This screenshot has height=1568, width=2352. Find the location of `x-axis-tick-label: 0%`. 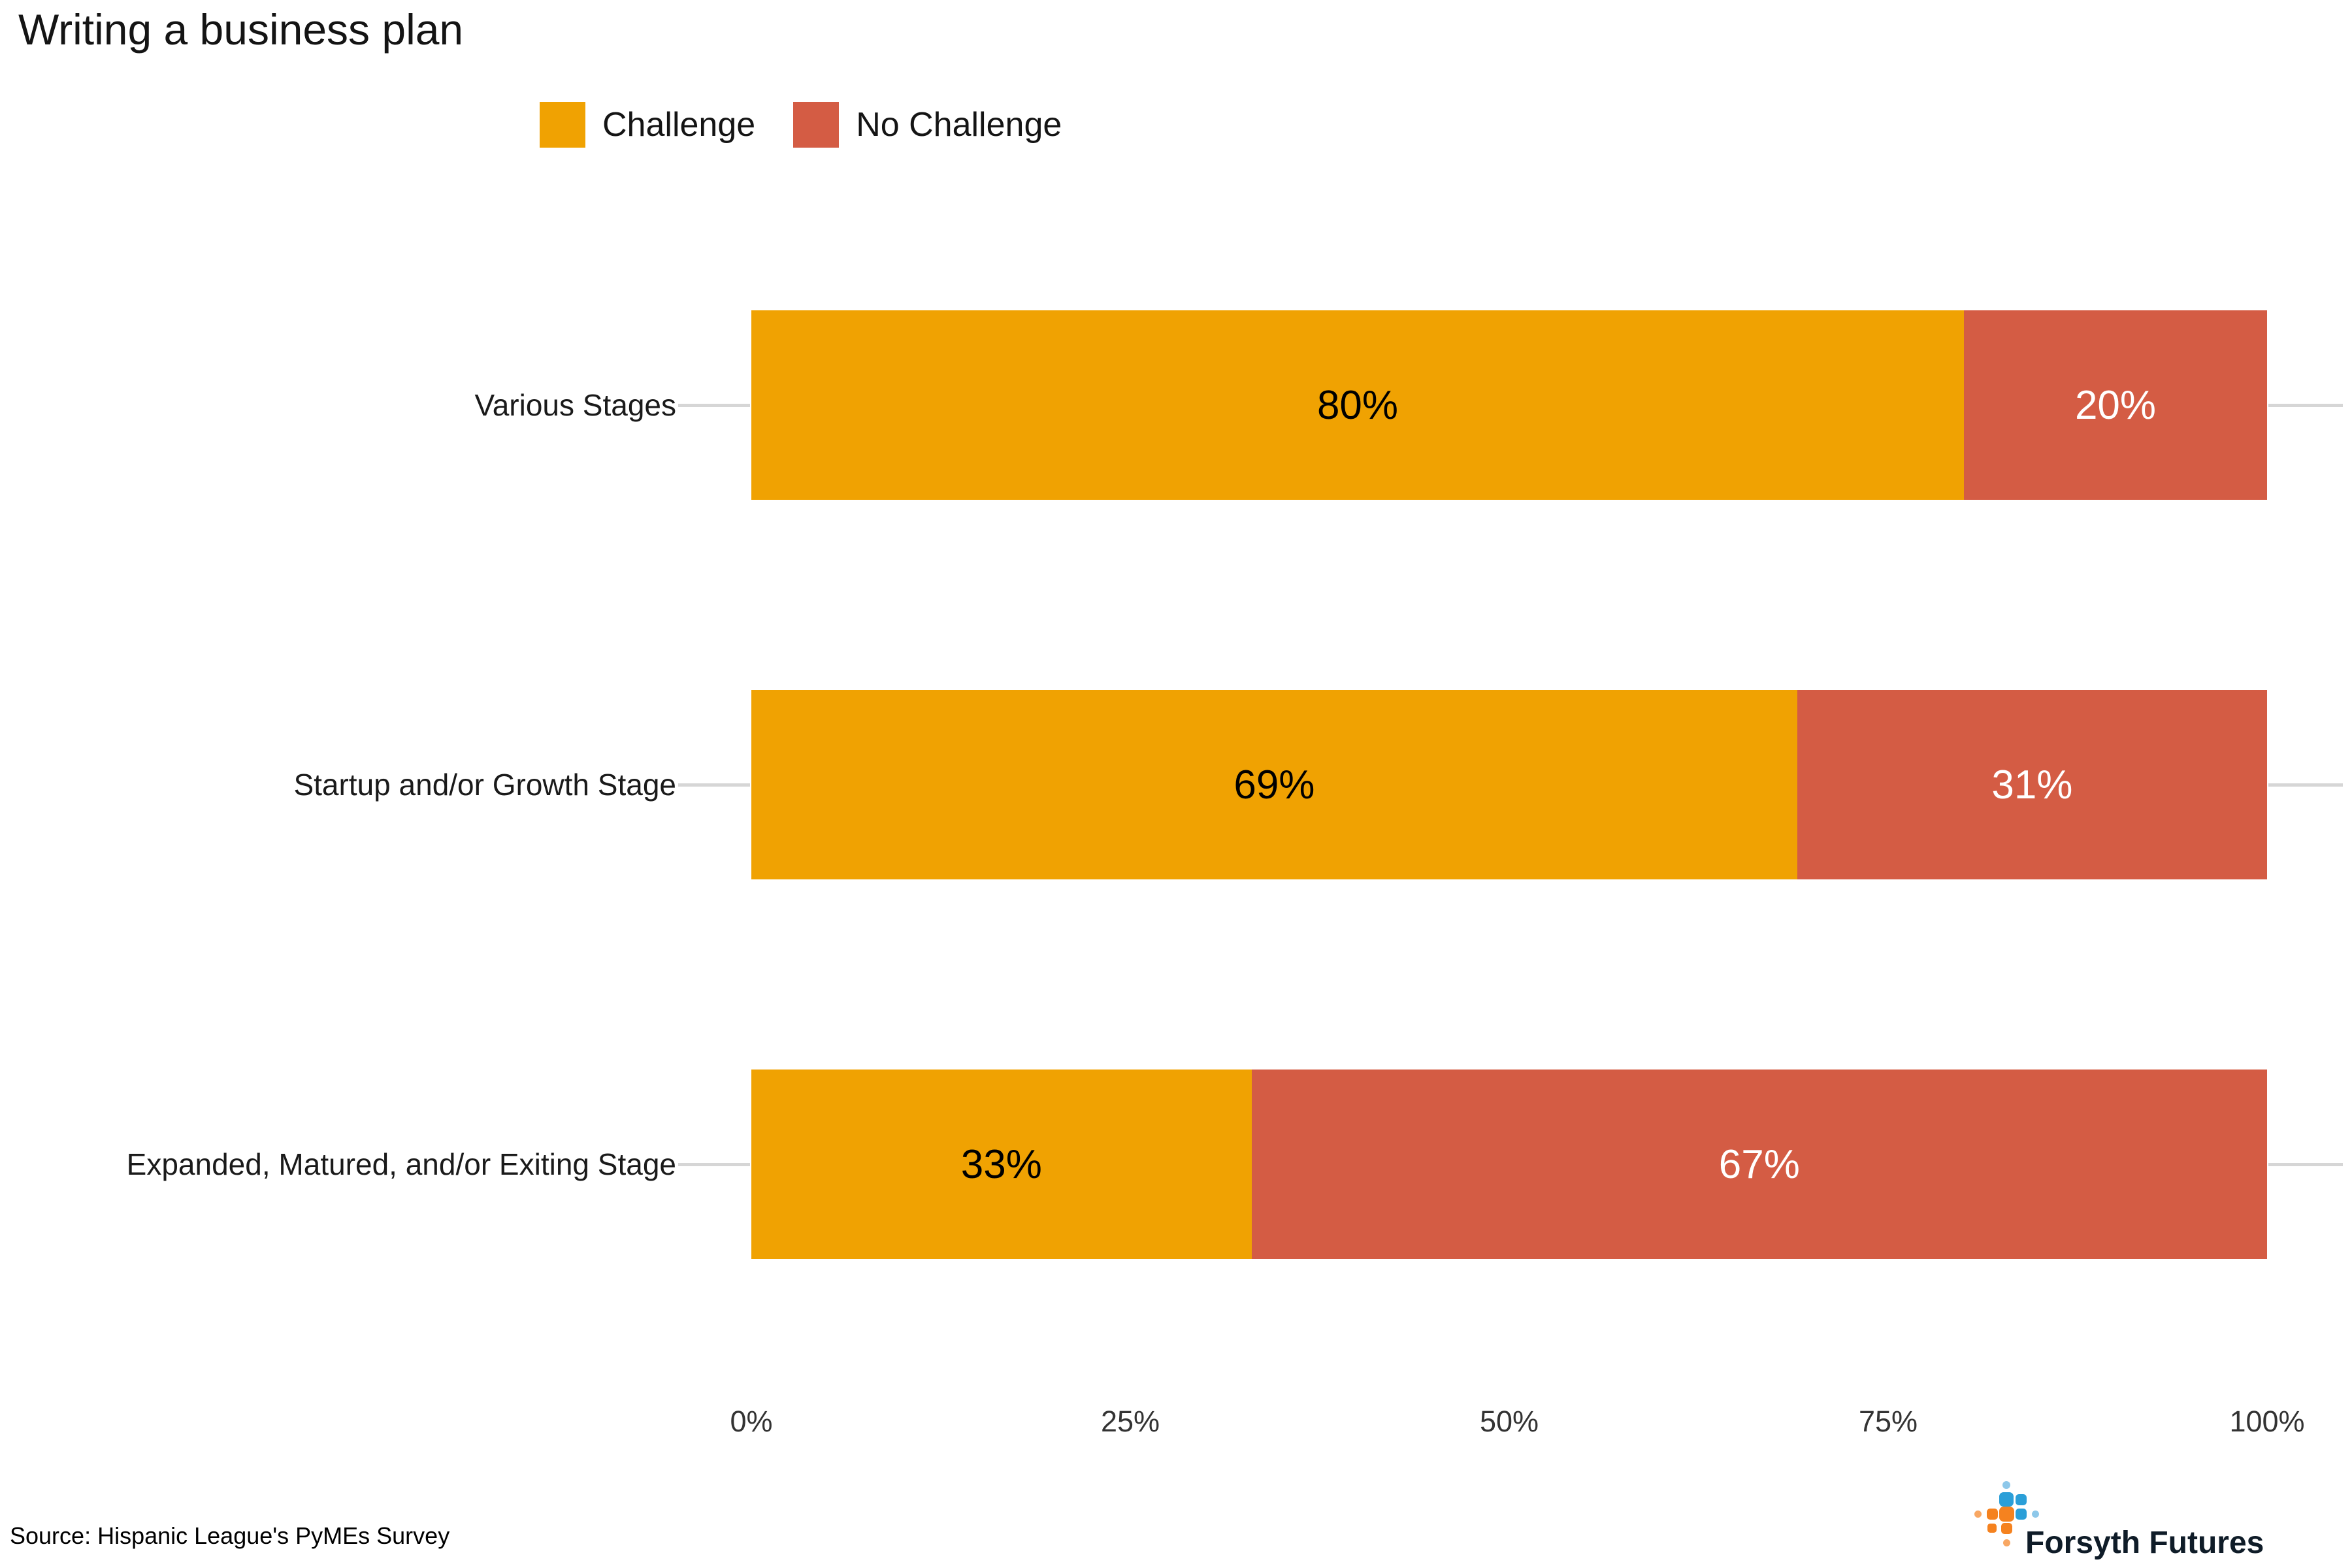

x-axis-tick-label: 0% is located at coordinates (751, 1421).